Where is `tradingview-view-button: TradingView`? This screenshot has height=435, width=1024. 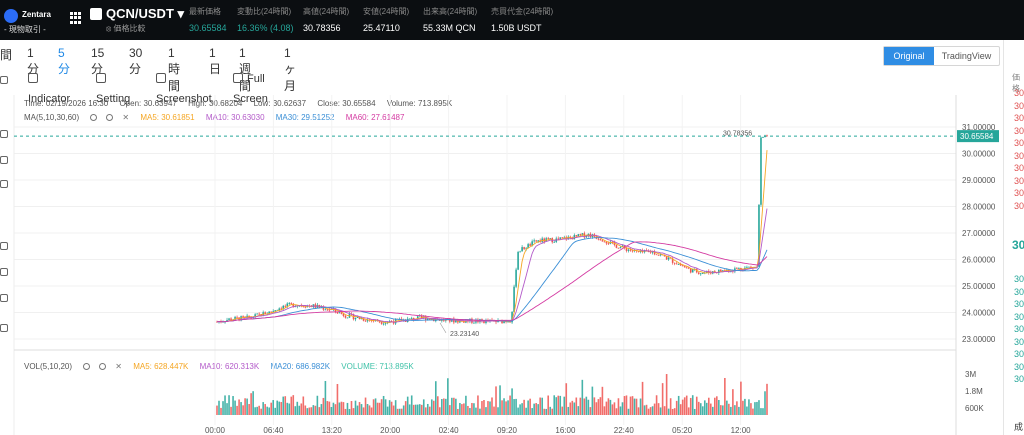
tradingview-view-button: TradingView is located at coordinates (966, 56).